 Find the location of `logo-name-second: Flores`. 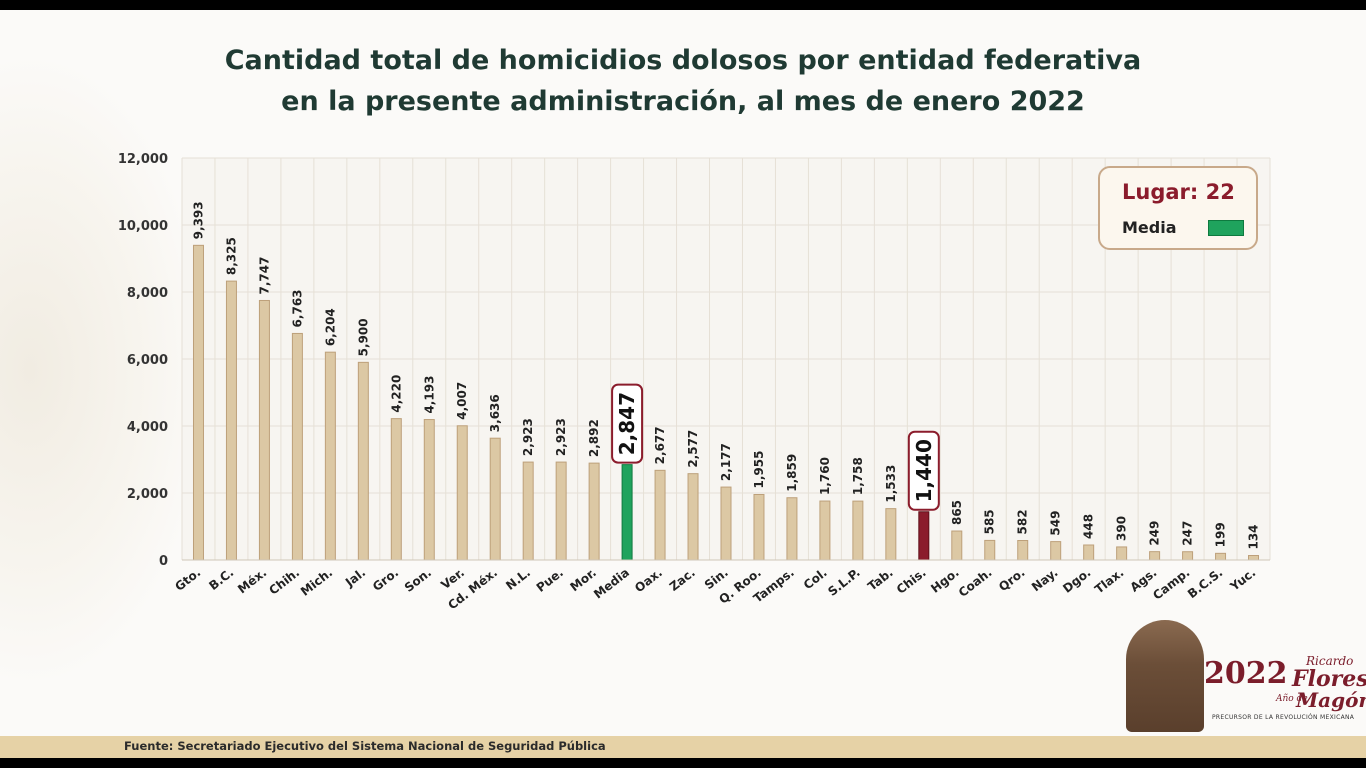

logo-name-second: Flores is located at coordinates (1329, 679).